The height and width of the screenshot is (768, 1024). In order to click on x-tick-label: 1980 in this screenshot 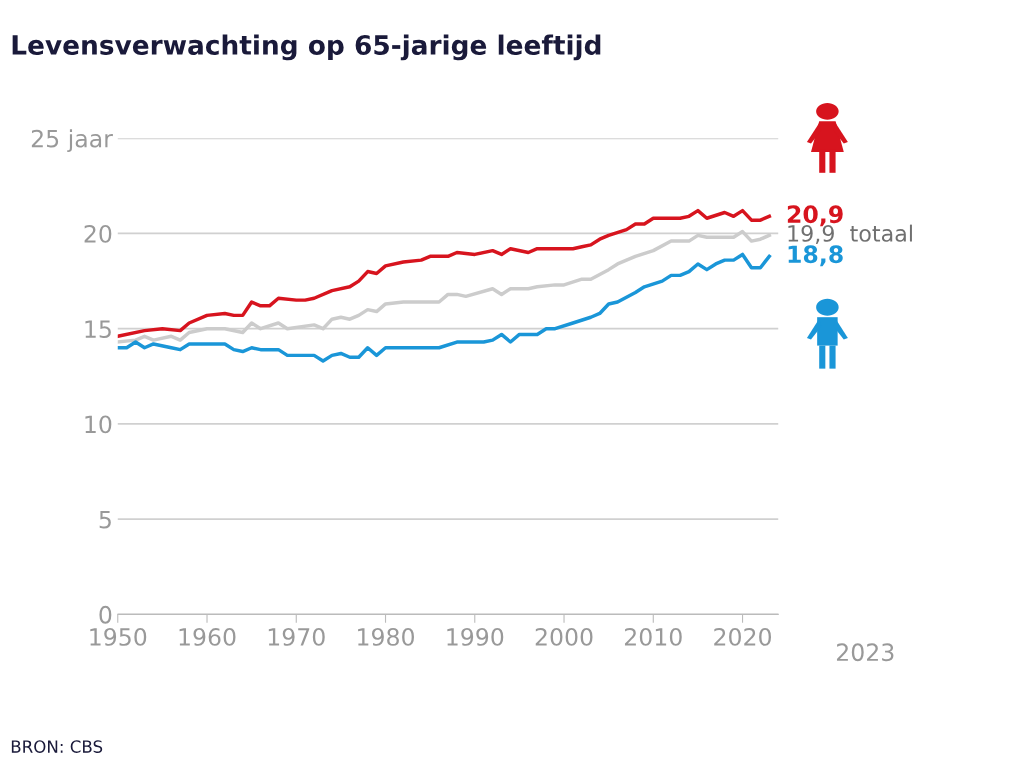, I will do `click(386, 637)`.